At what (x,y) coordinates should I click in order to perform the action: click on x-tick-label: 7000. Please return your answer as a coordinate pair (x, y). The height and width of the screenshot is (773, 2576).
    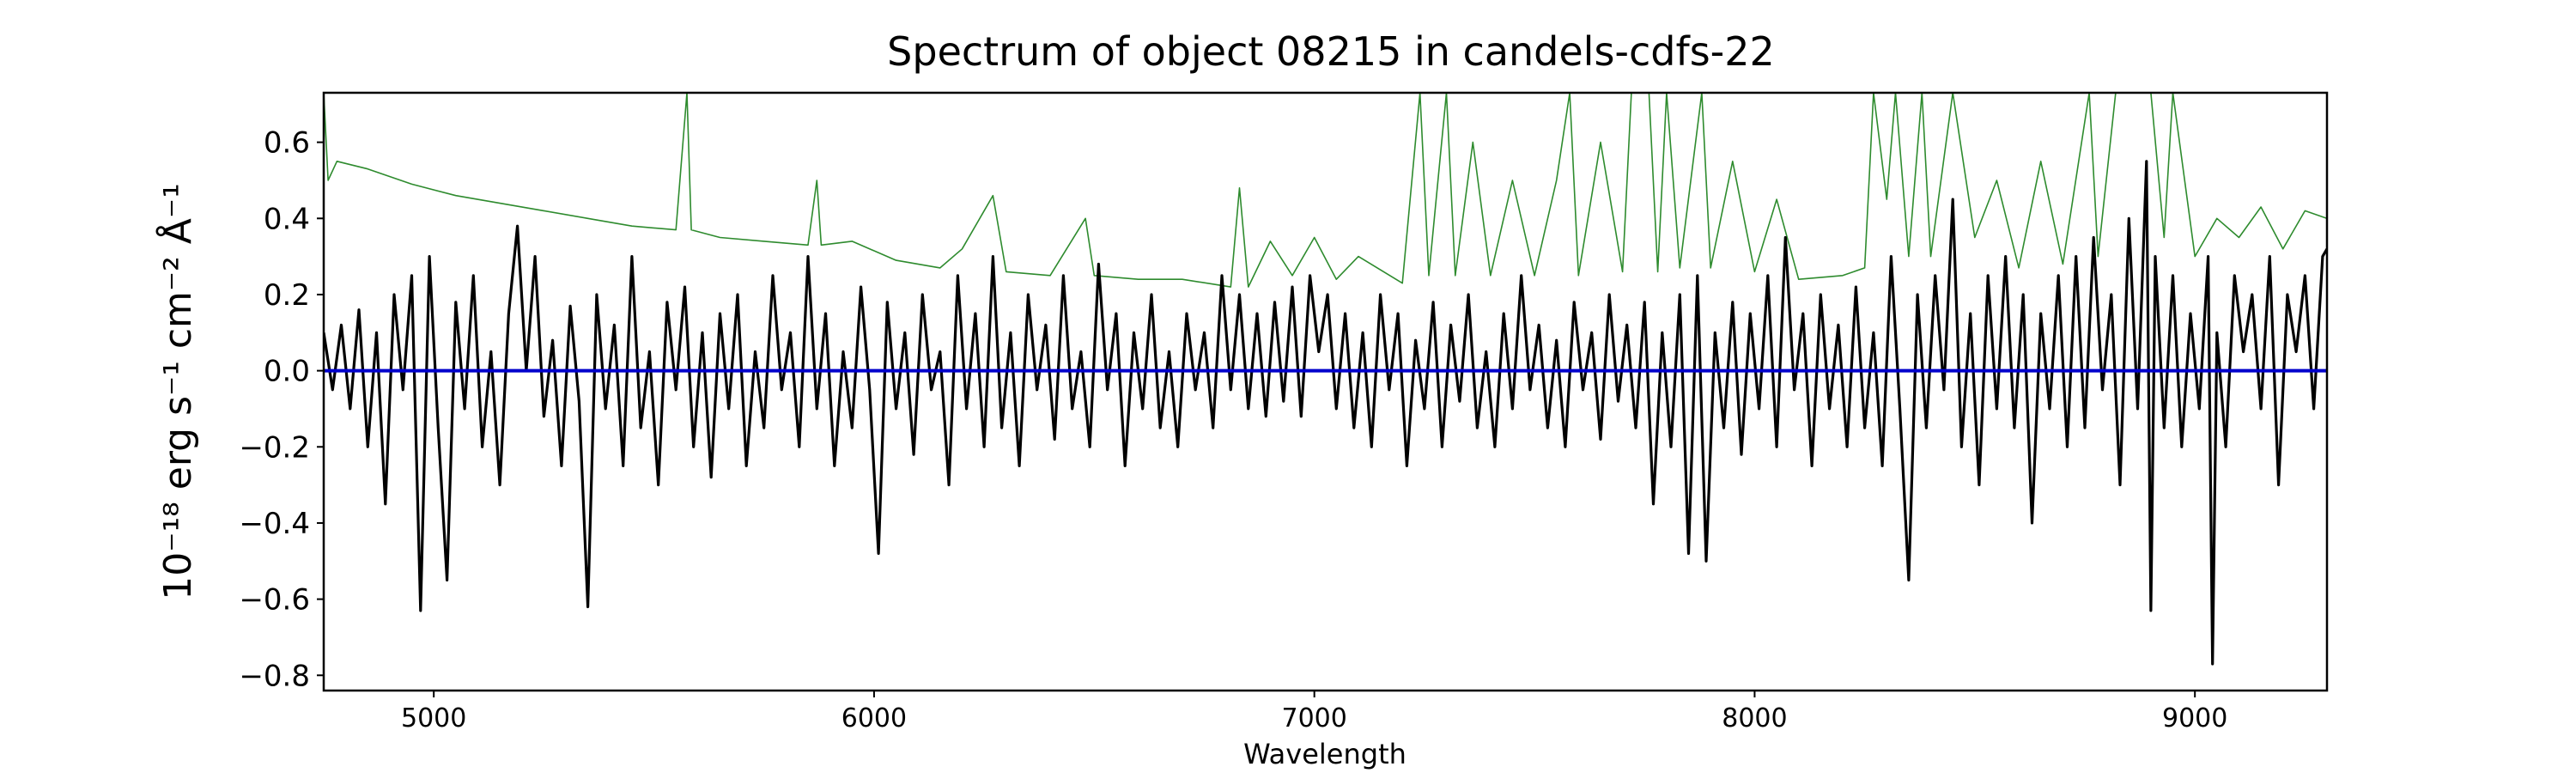
    Looking at the image, I should click on (1314, 718).